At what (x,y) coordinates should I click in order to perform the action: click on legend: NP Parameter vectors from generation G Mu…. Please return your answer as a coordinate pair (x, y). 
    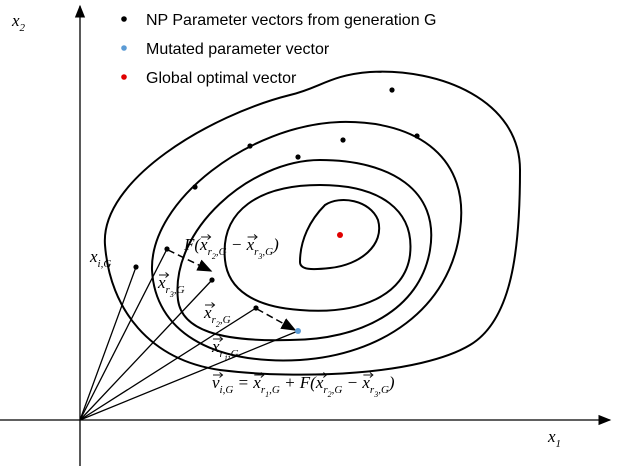
    Looking at the image, I should click on (279, 49).